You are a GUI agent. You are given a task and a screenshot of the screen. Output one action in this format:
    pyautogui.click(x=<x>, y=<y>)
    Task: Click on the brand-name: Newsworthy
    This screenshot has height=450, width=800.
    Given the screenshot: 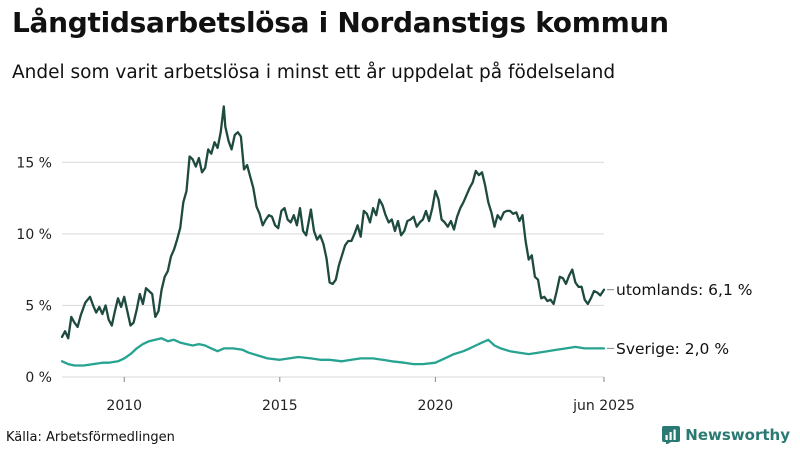 What is the action you would take?
    pyautogui.click(x=737, y=435)
    